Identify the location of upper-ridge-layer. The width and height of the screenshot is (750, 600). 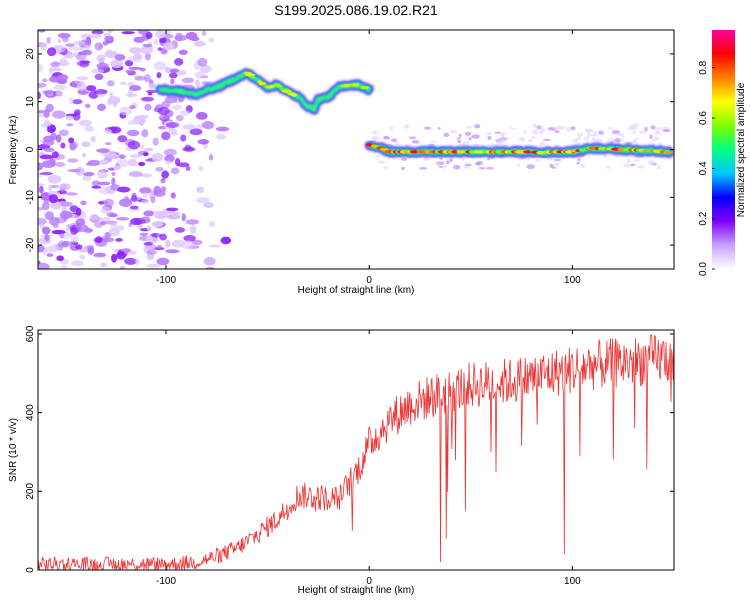
(264, 91).